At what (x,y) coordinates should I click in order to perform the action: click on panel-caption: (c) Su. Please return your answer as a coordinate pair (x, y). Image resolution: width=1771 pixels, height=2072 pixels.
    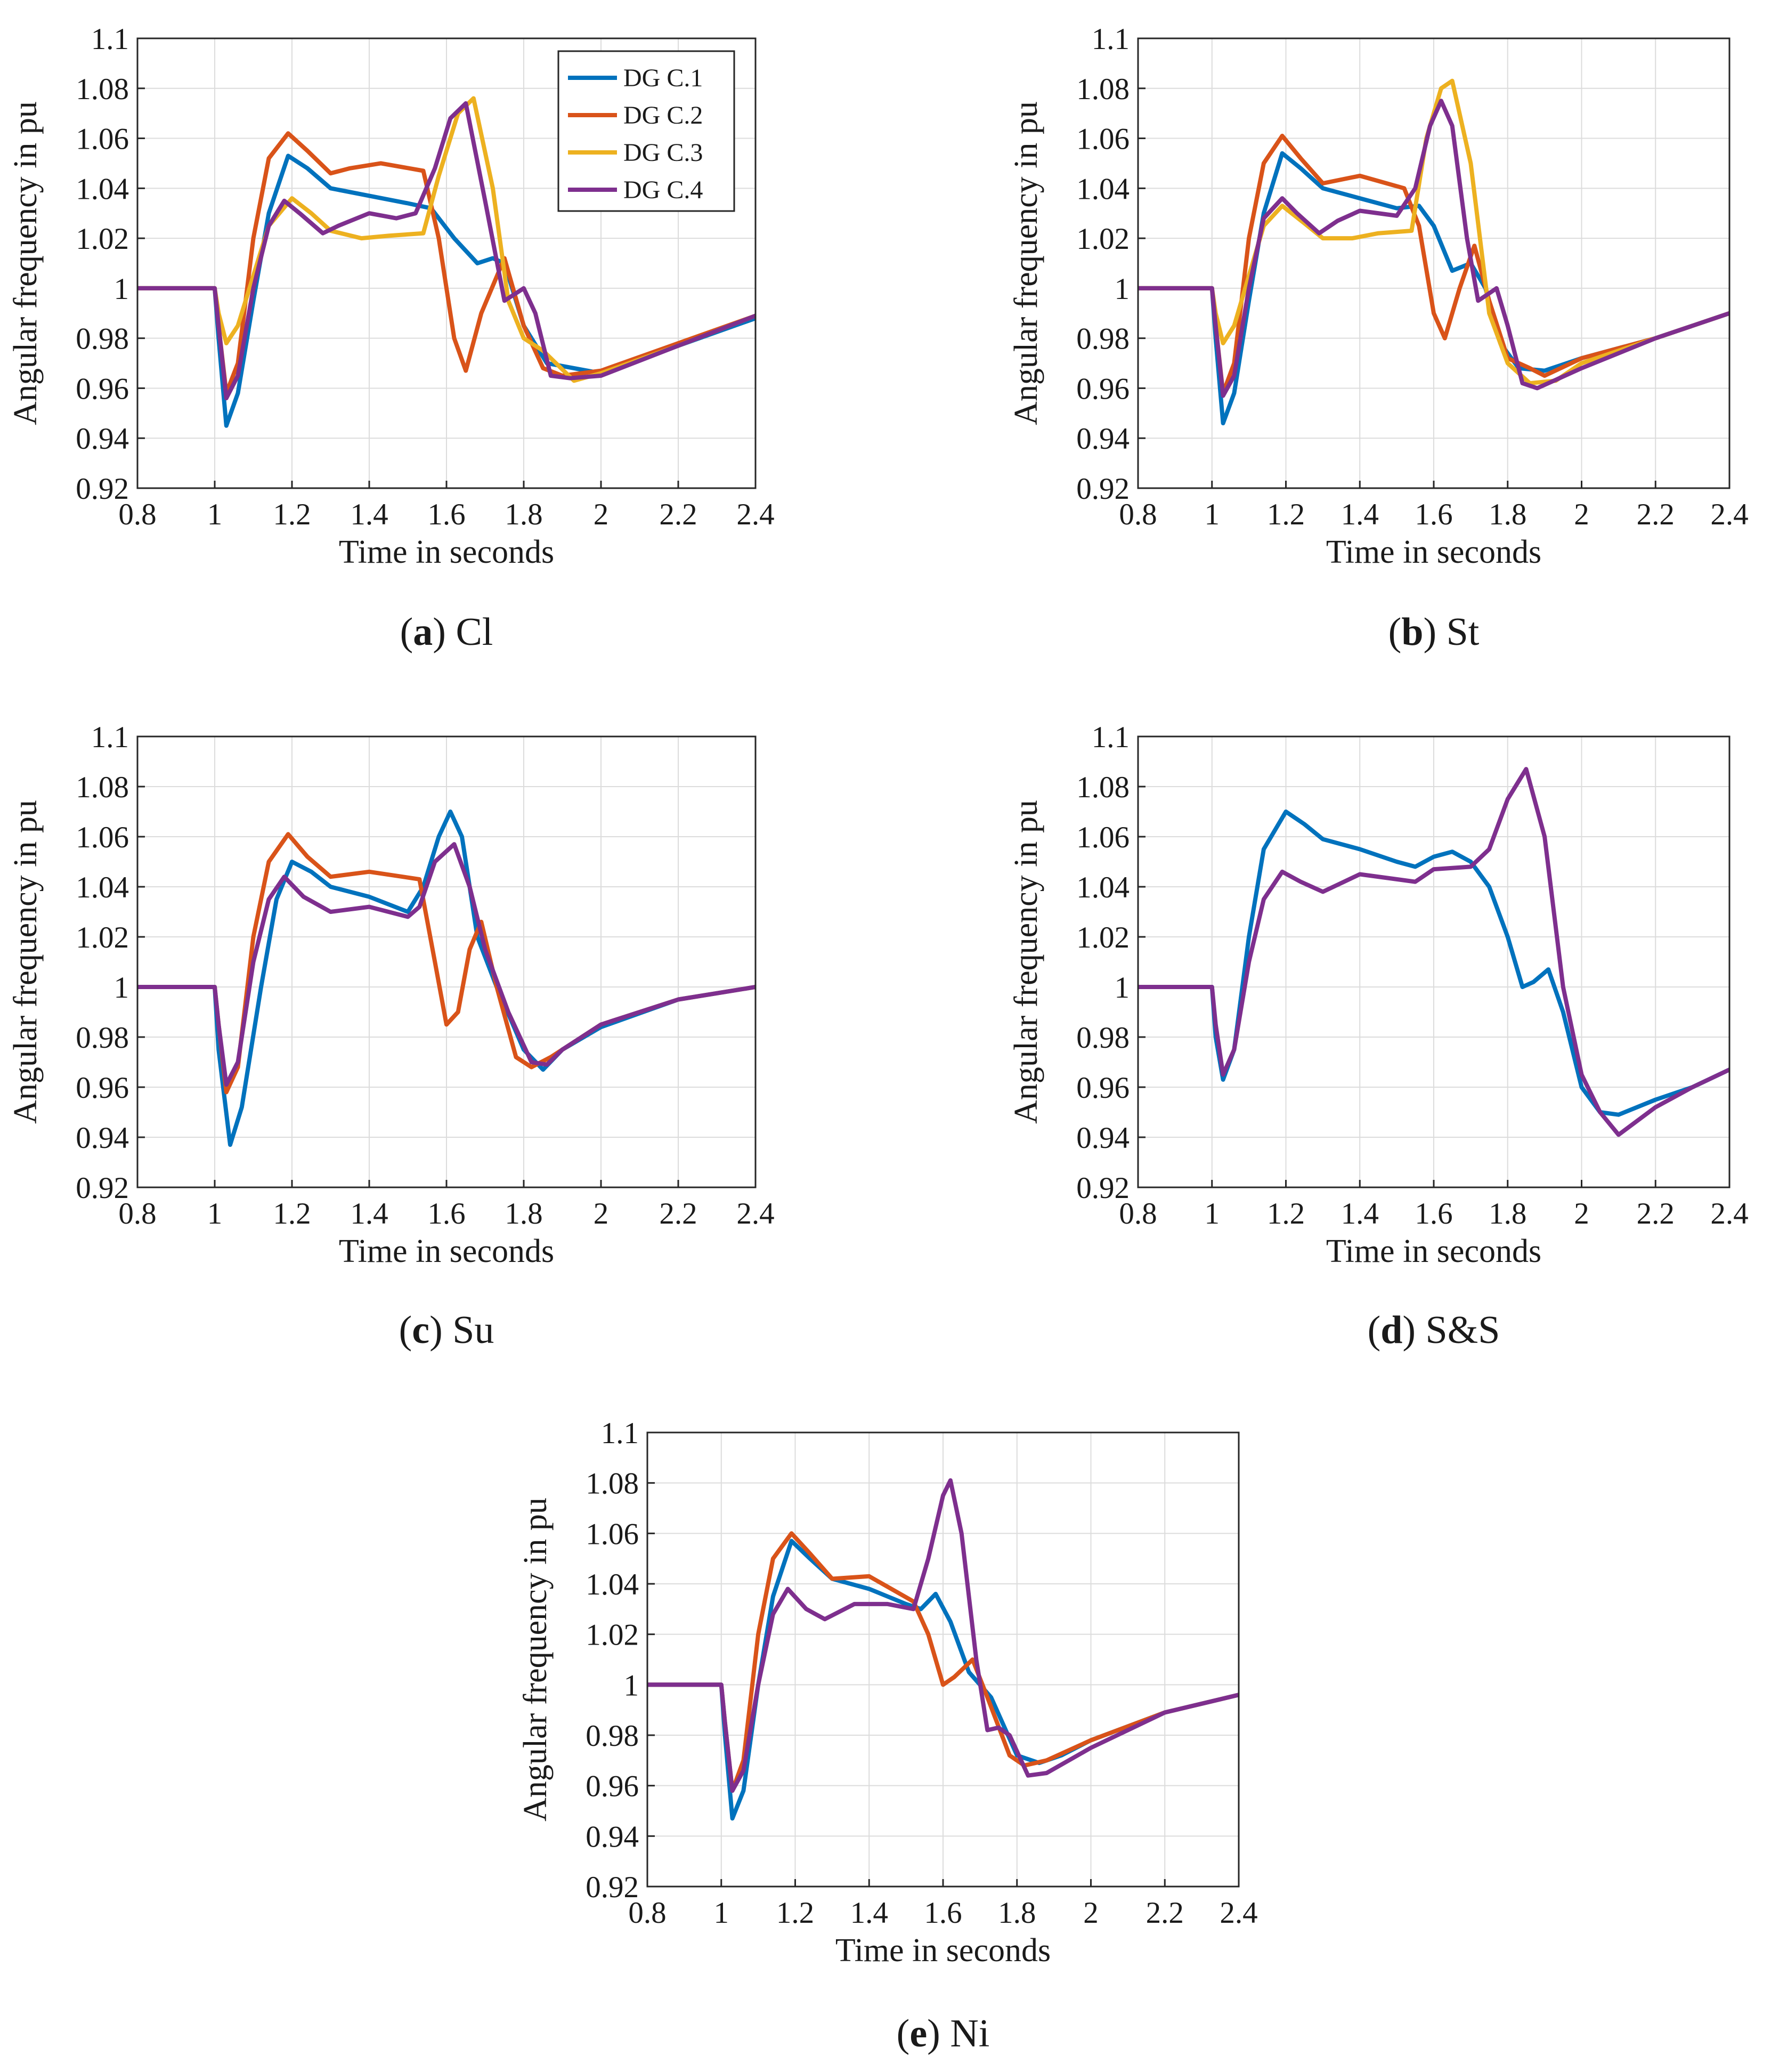
    Looking at the image, I should click on (446, 1330).